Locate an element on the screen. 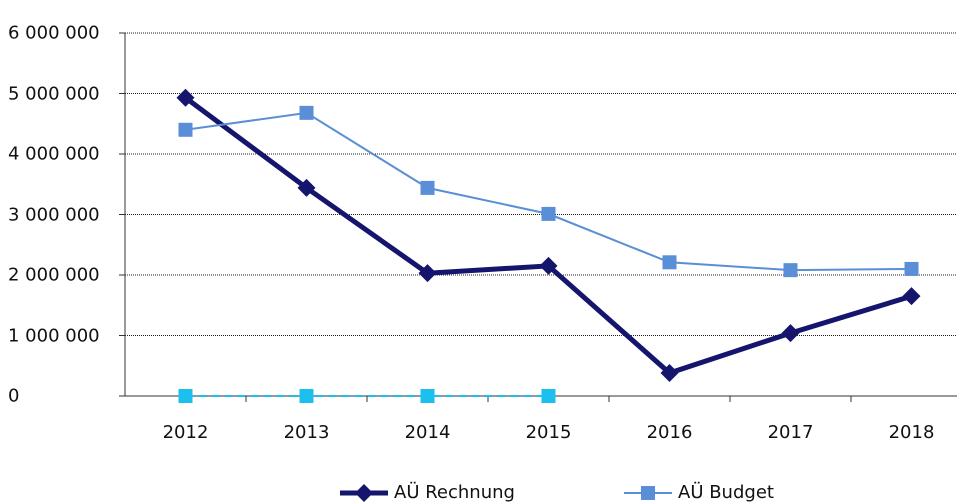 The width and height of the screenshot is (960, 504). legend-label: AÜ Rechnung is located at coordinates (454, 492).